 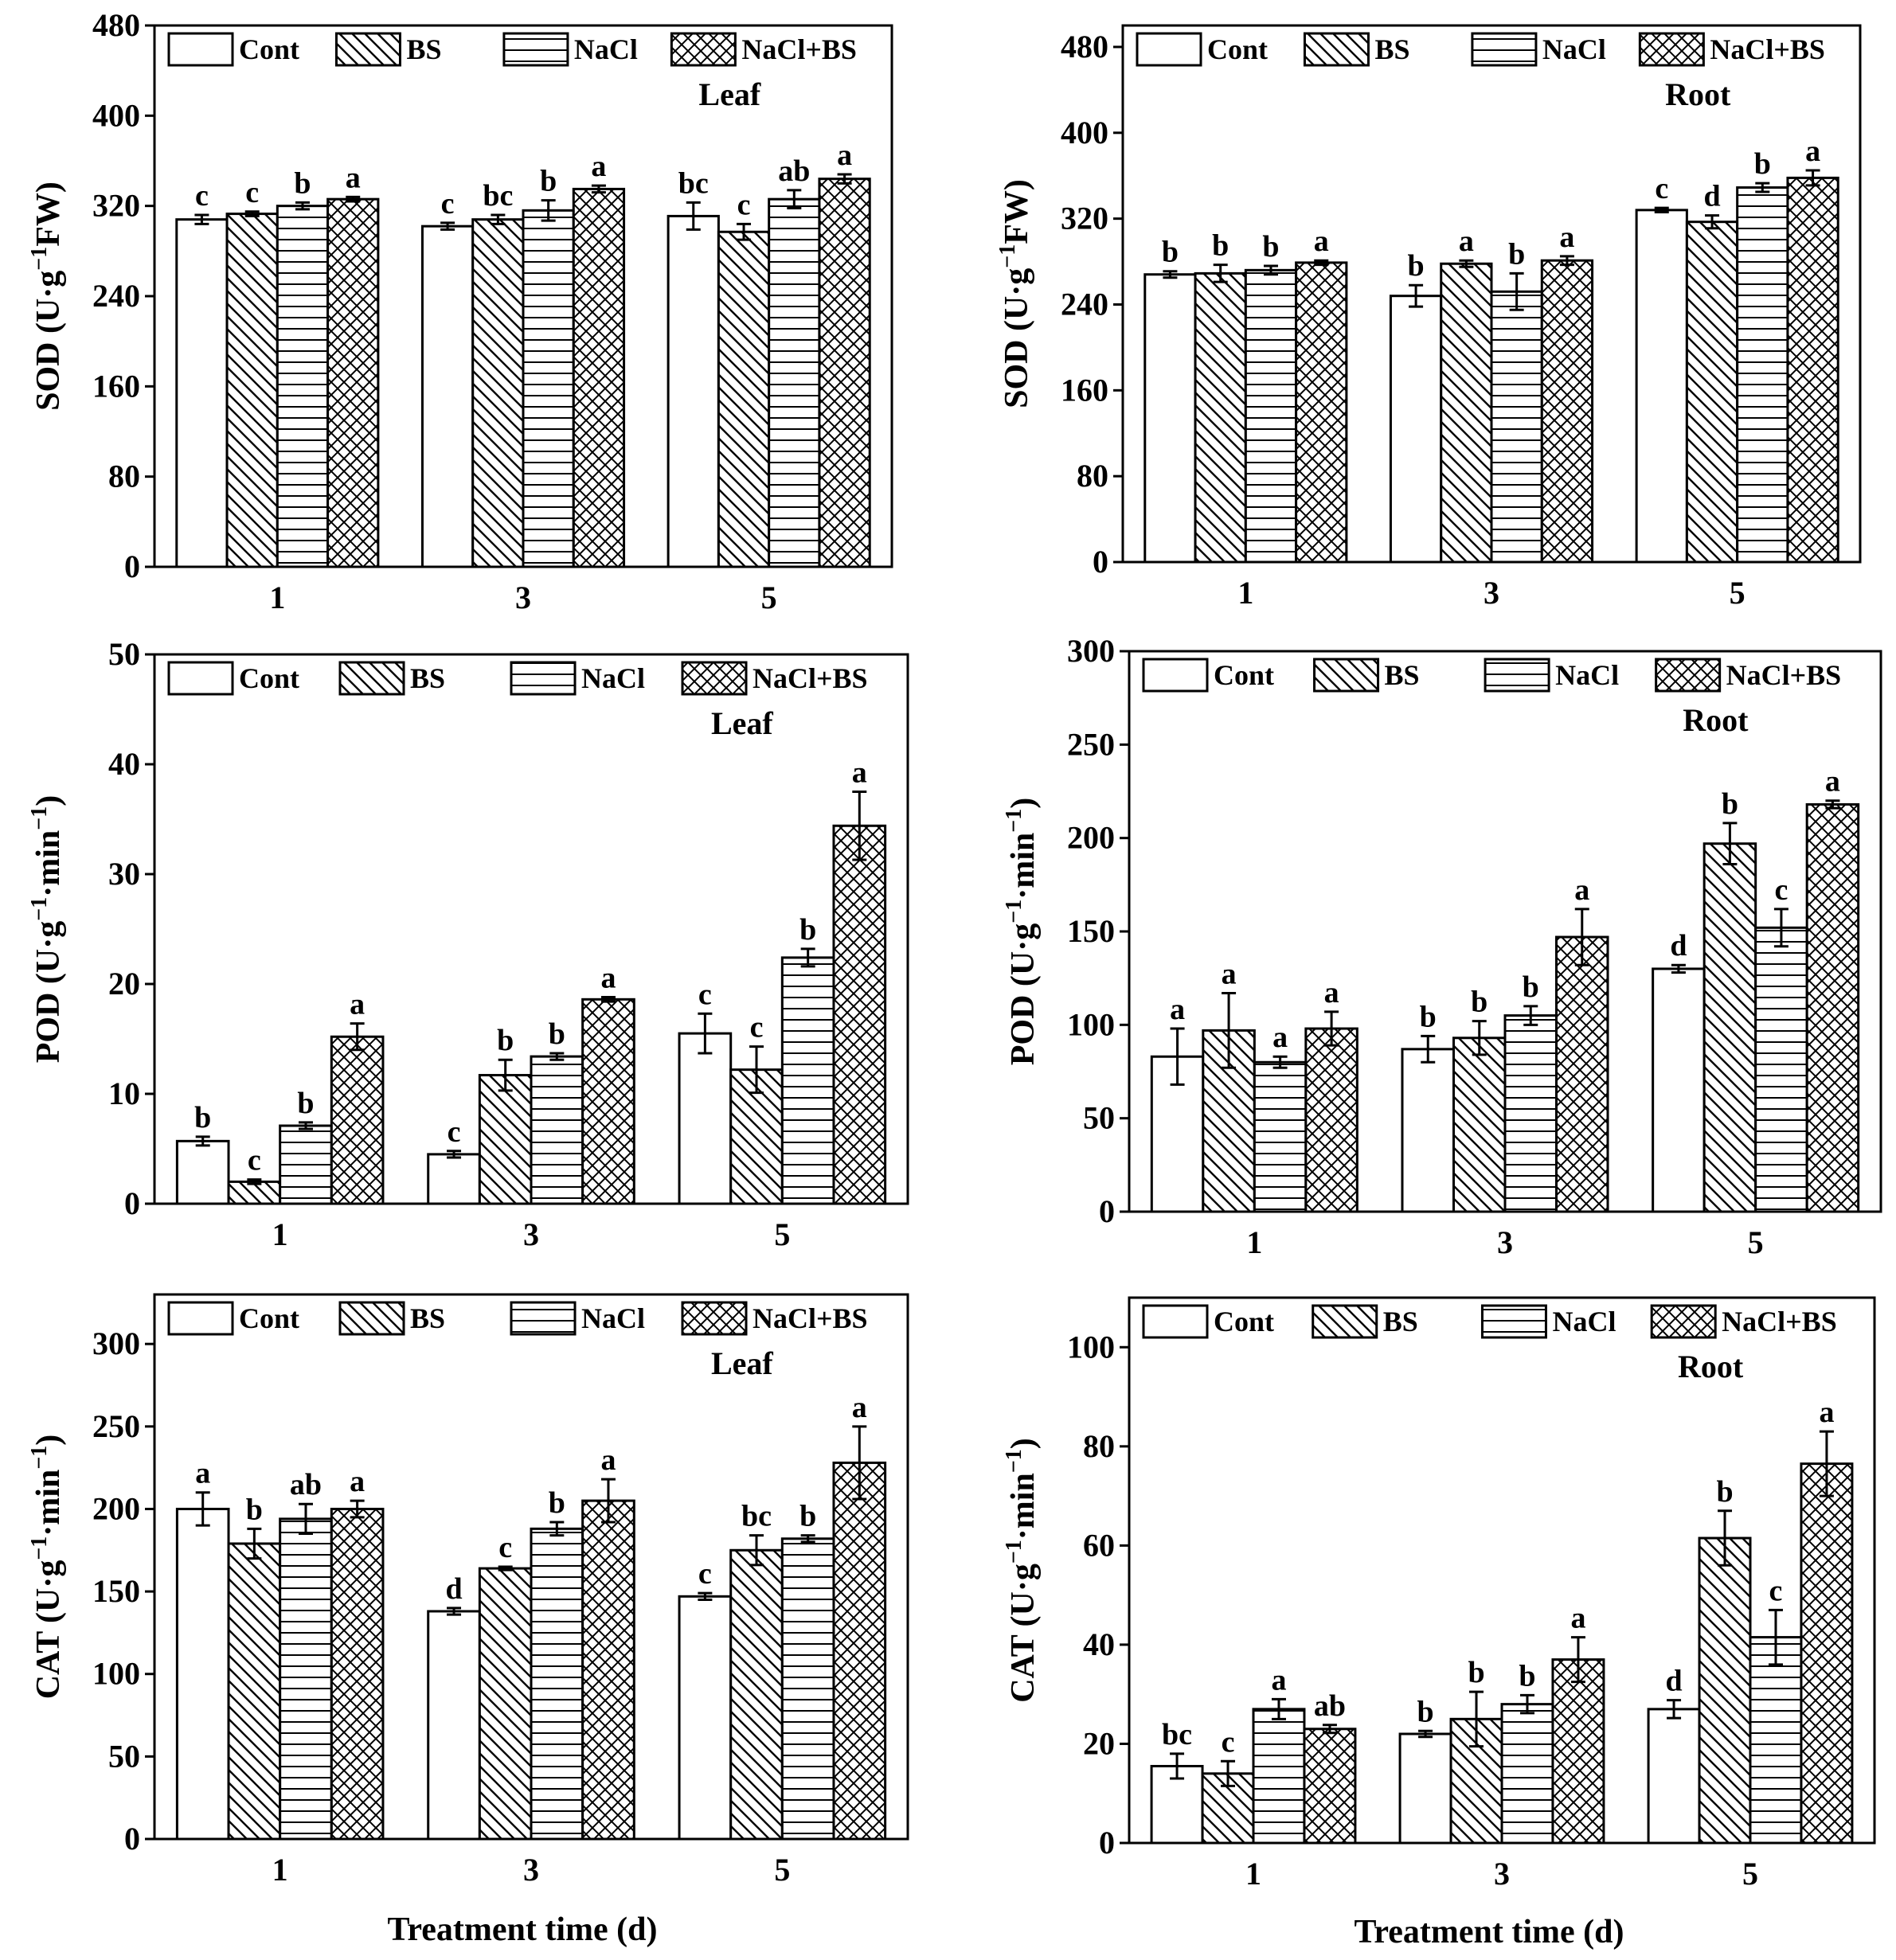 What do you see at coordinates (729, 94) in the screenshot?
I see `panel-tag: Leaf` at bounding box center [729, 94].